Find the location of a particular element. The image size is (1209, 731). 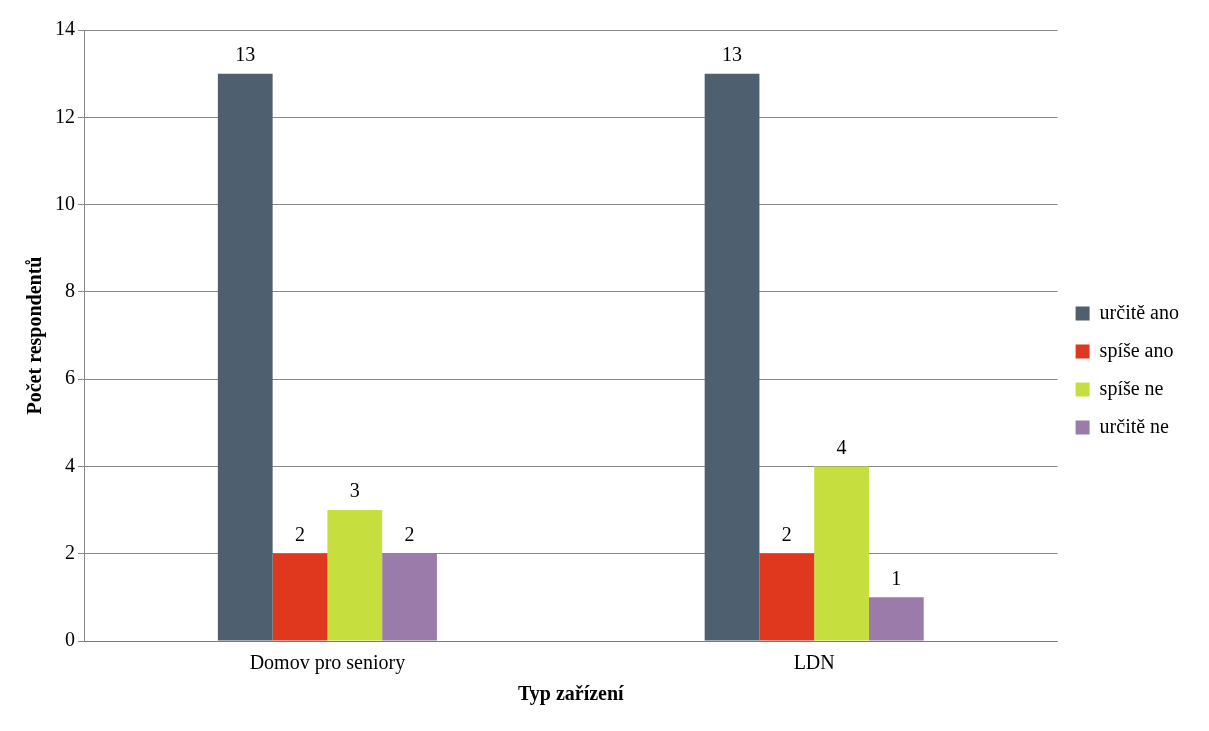

x-axis-title: Typ zařízení is located at coordinates (571, 694).